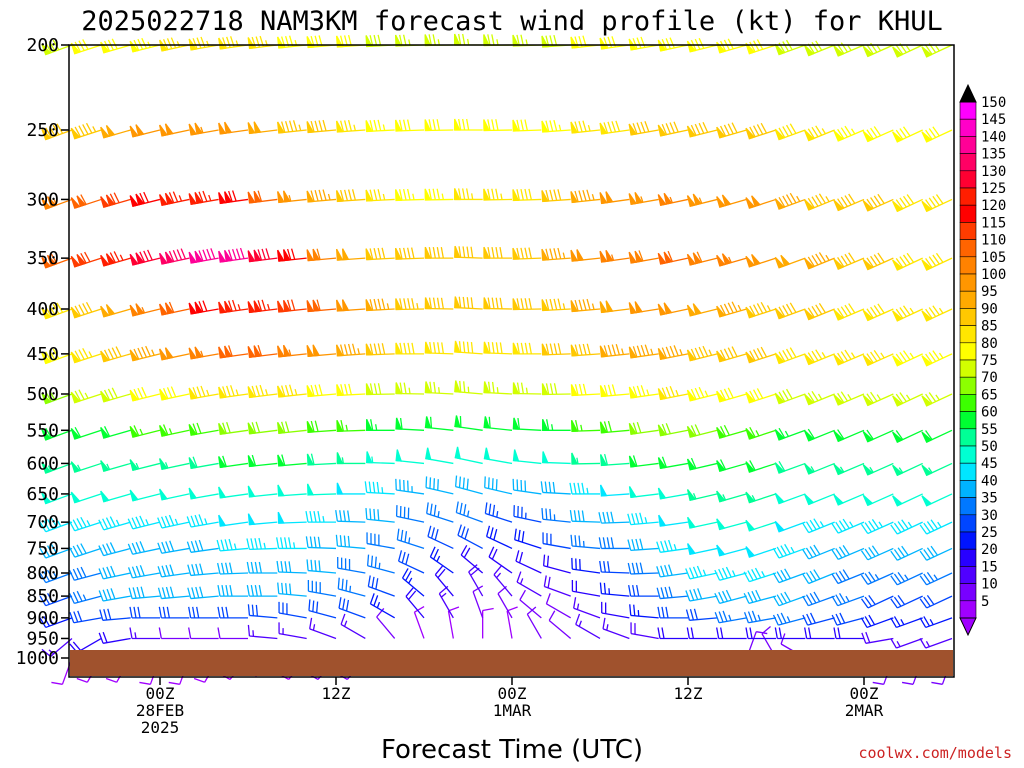  What do you see at coordinates (821, 527) in the screenshot?
I see `barb-staff` at bounding box center [821, 527].